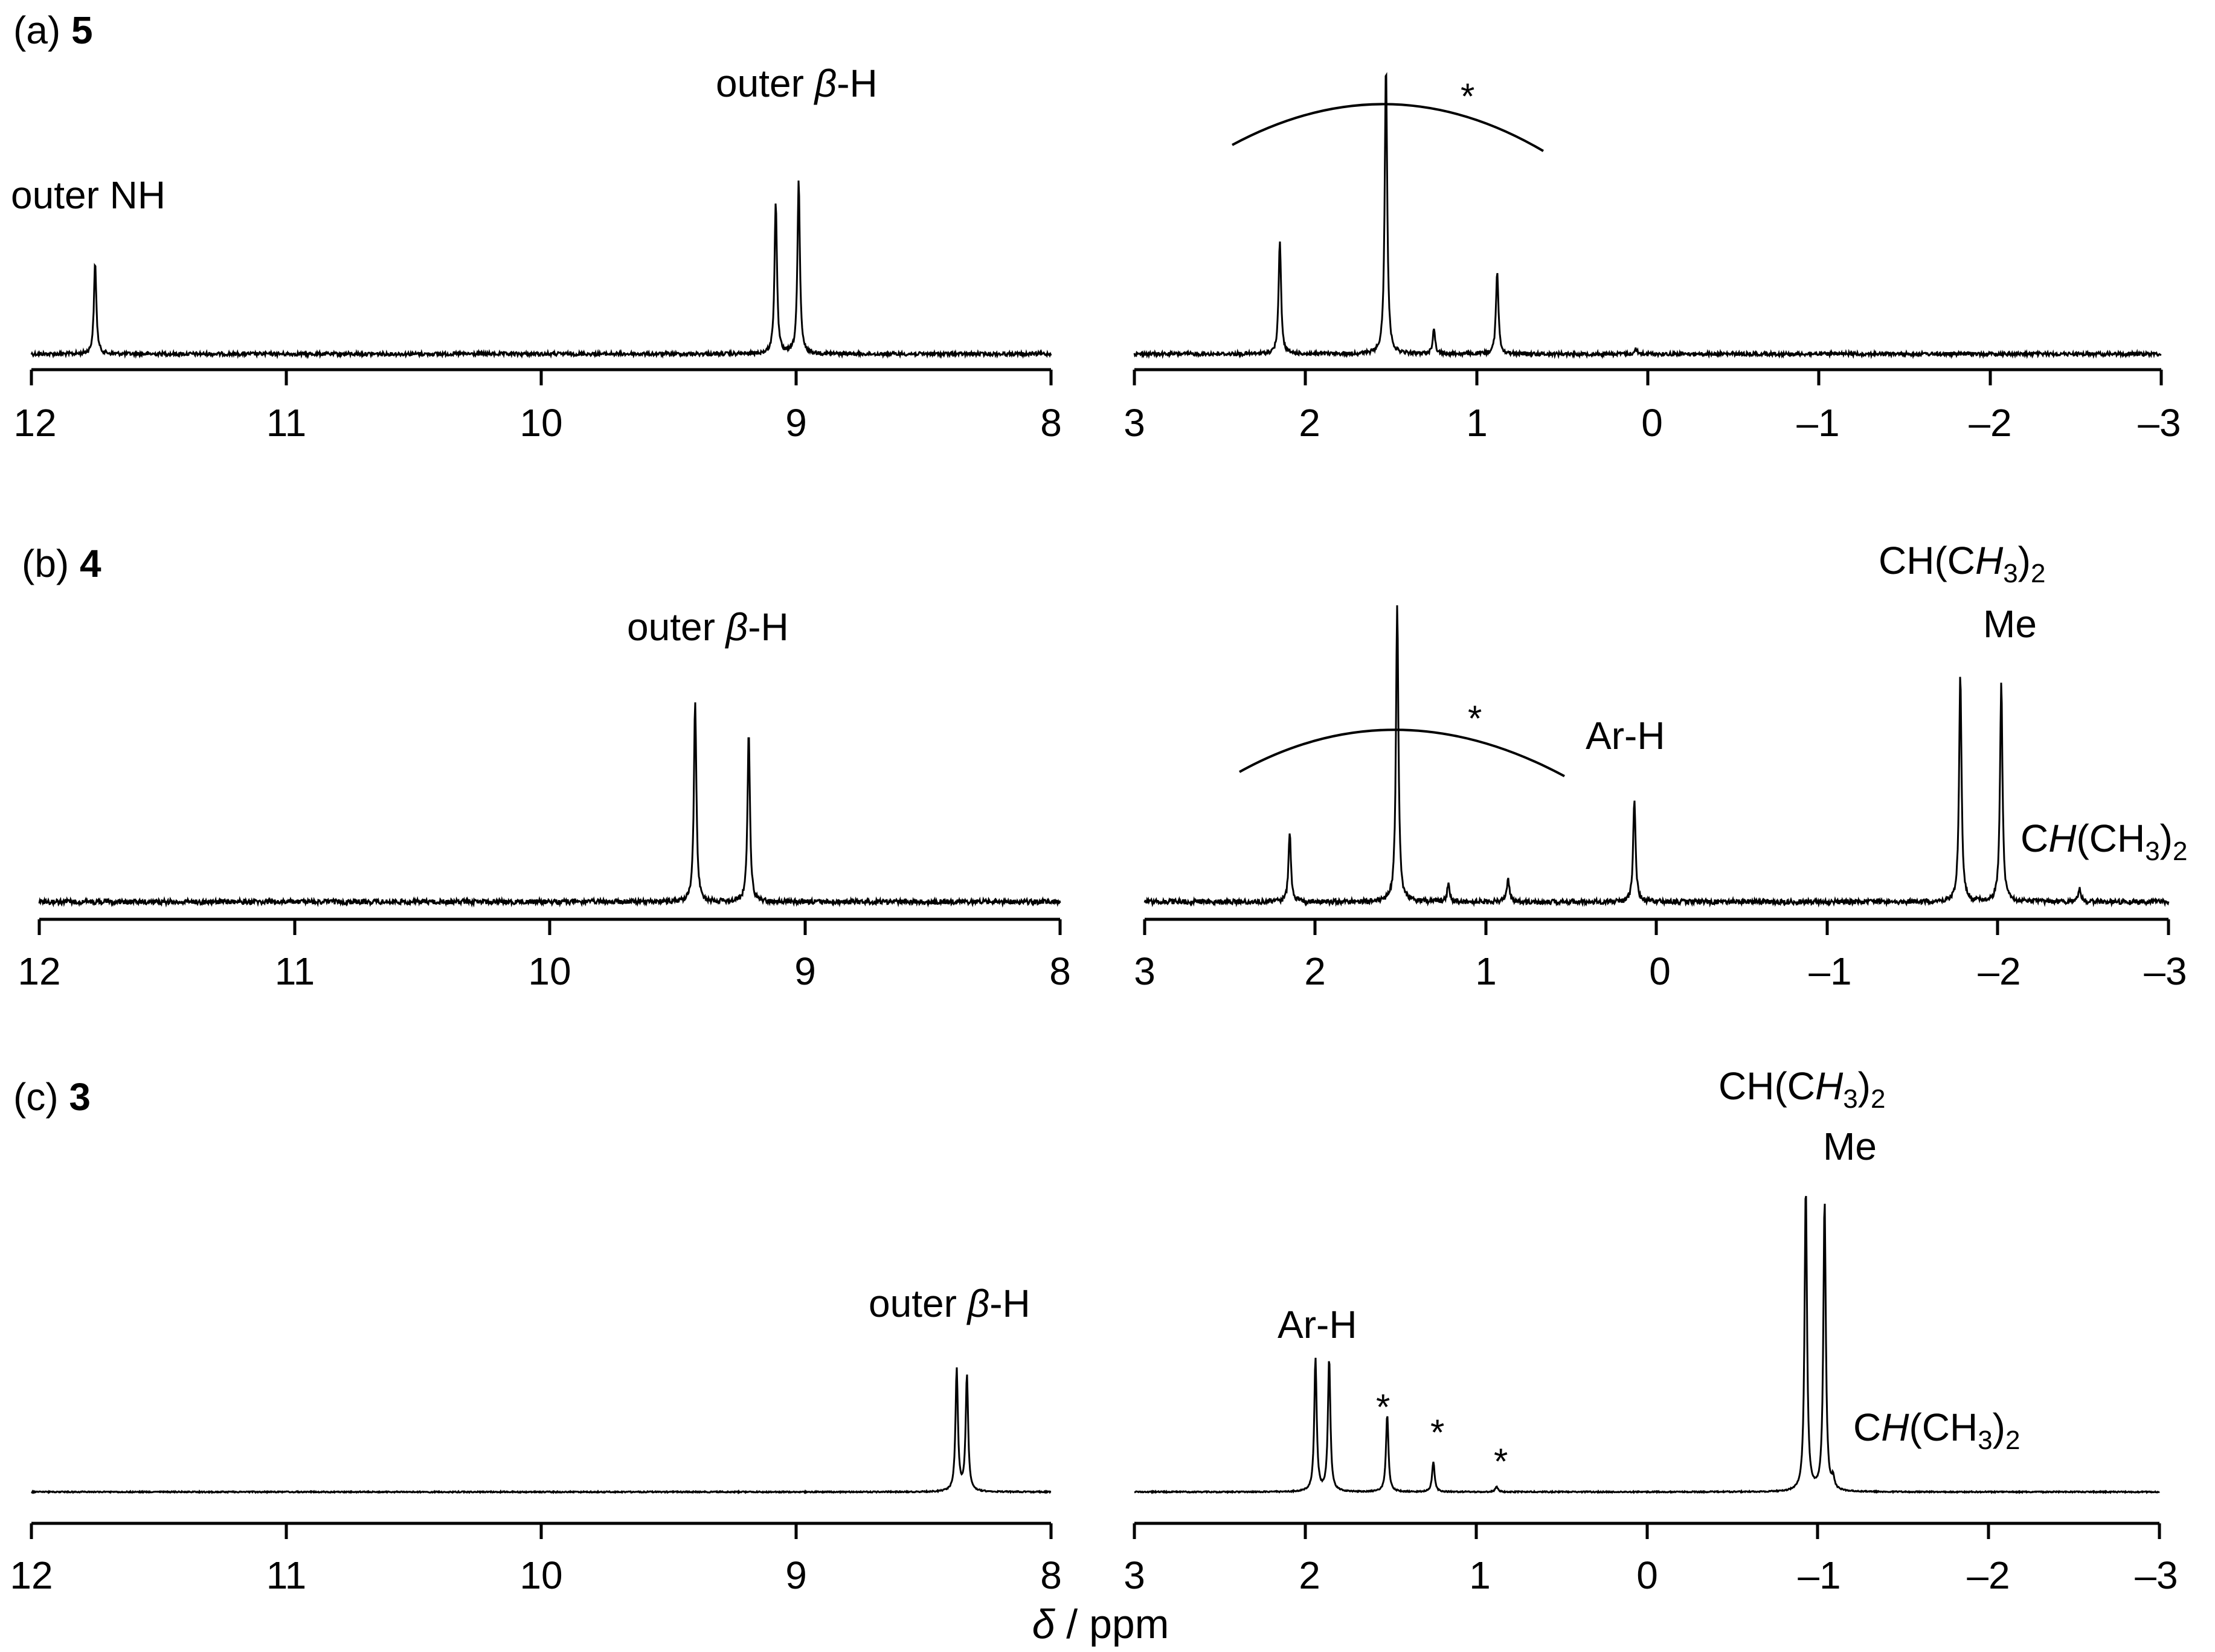 The width and height of the screenshot is (2215, 1652). What do you see at coordinates (2165, 971) in the screenshot?
I see `panel-b-right-tick-label-m3: –3` at bounding box center [2165, 971].